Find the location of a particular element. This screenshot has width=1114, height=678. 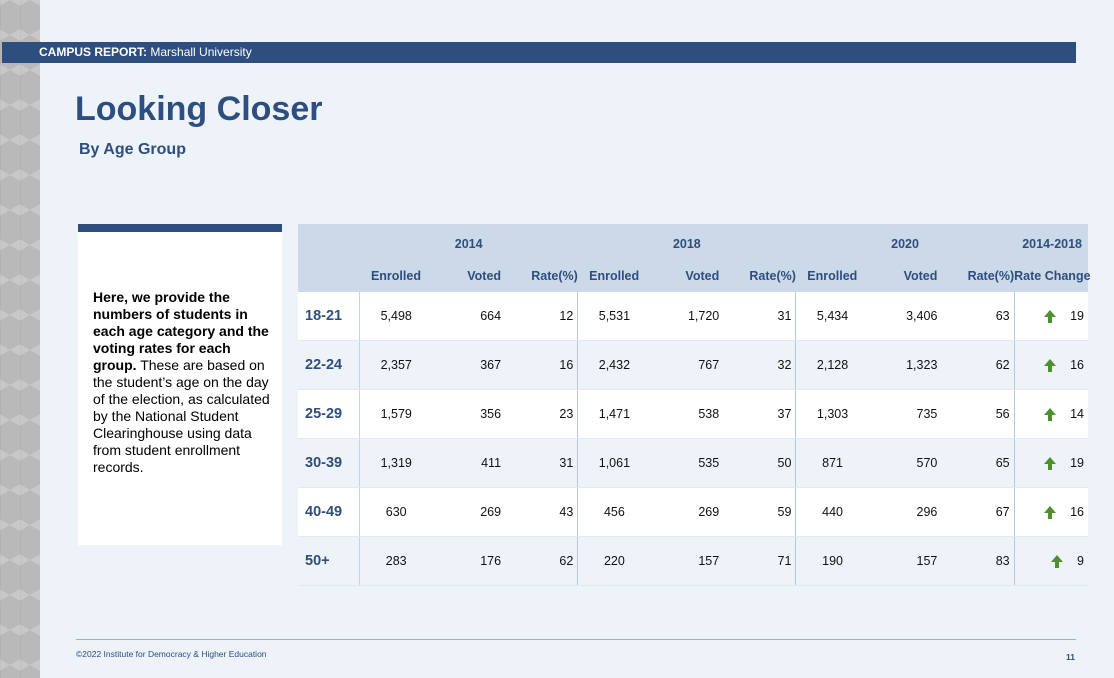

table-cell: 767 is located at coordinates (687, 365).